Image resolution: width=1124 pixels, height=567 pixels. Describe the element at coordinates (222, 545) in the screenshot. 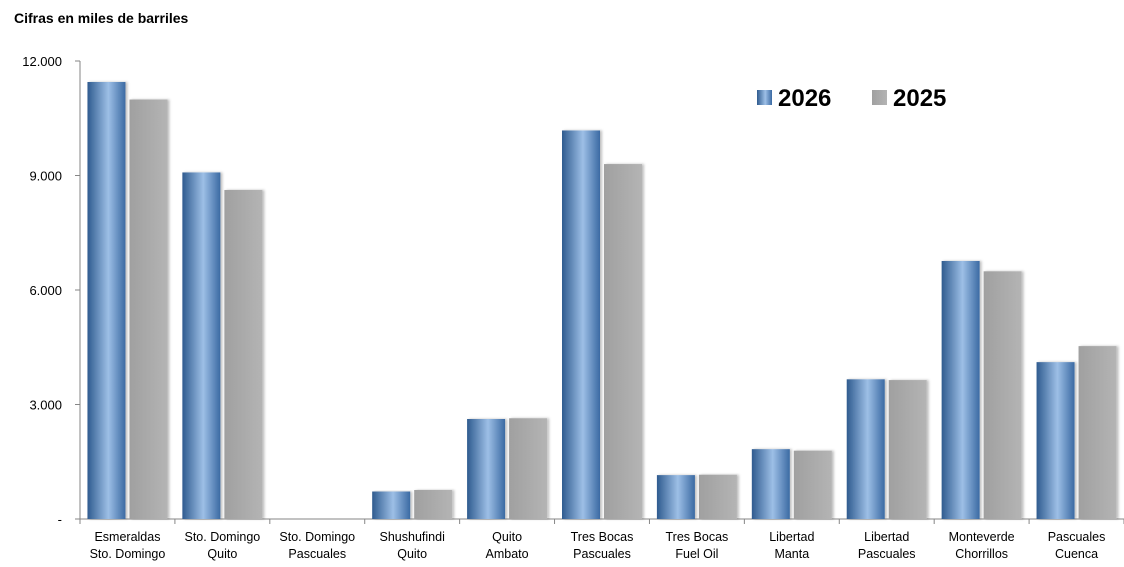

I see `x-tick-label: Sto. Domingo Quito` at that location.